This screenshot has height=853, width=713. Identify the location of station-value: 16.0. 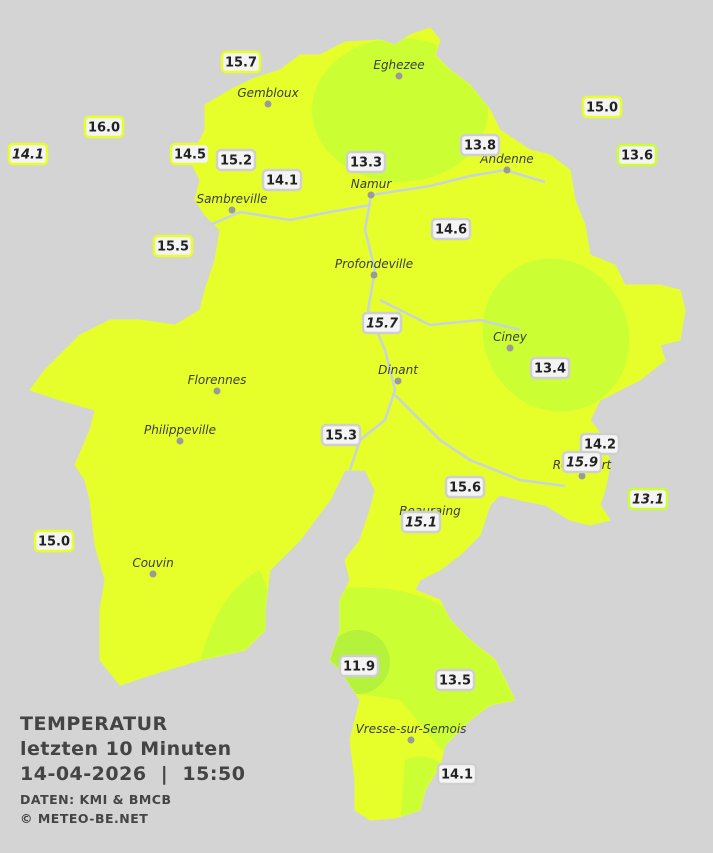
(104, 128).